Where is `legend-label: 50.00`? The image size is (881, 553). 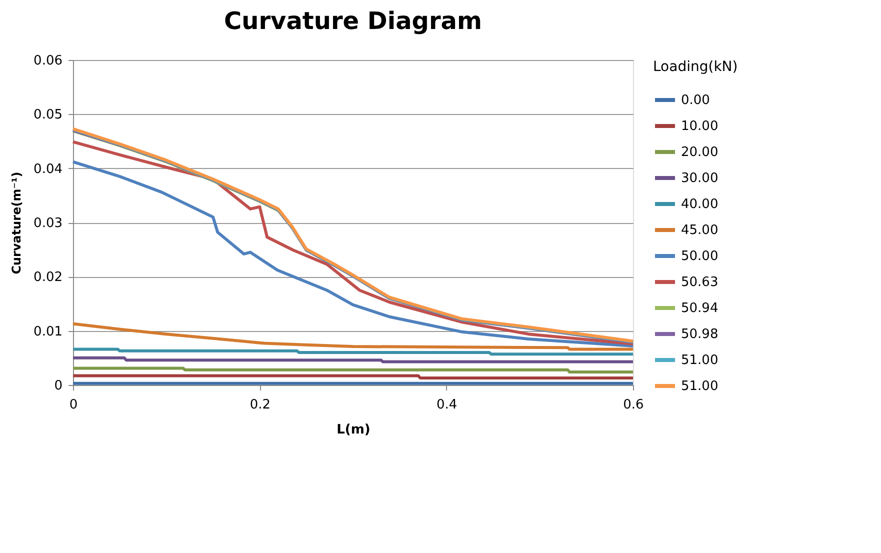 legend-label: 50.00 is located at coordinates (699, 256).